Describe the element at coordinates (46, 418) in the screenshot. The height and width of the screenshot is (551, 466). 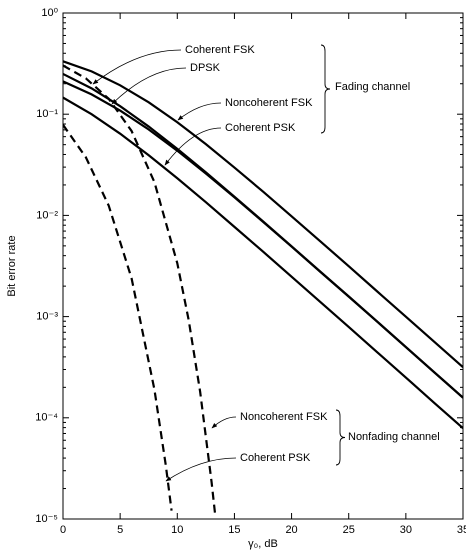
I see `y-tick-label: 10⁻⁴` at that location.